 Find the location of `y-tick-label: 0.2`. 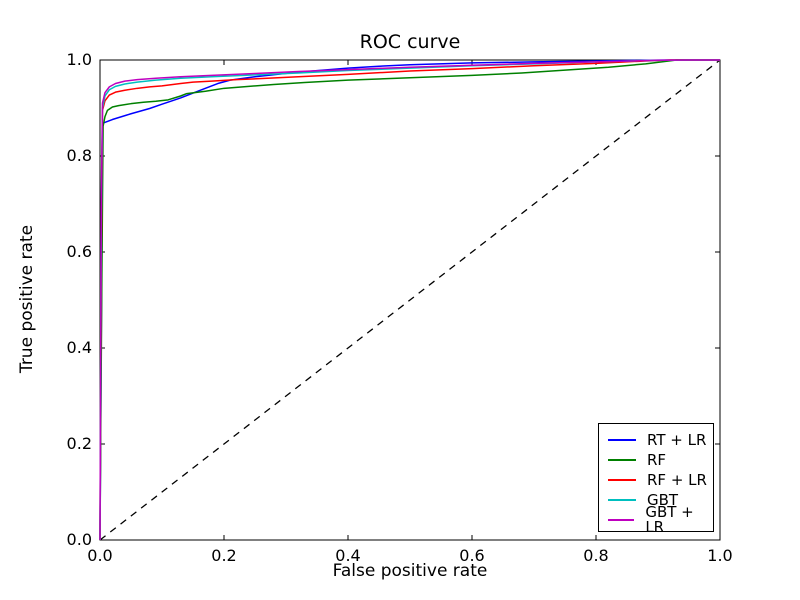

y-tick-label: 0.2 is located at coordinates (79, 443).